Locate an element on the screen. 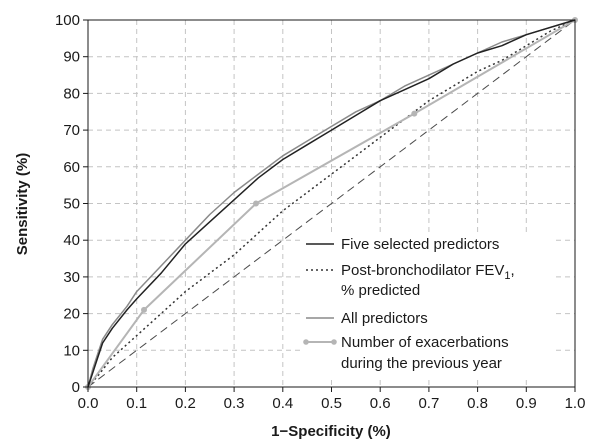  legend-label-number-of-exacerbations: Number of exacerbations is located at coordinates (425, 342).